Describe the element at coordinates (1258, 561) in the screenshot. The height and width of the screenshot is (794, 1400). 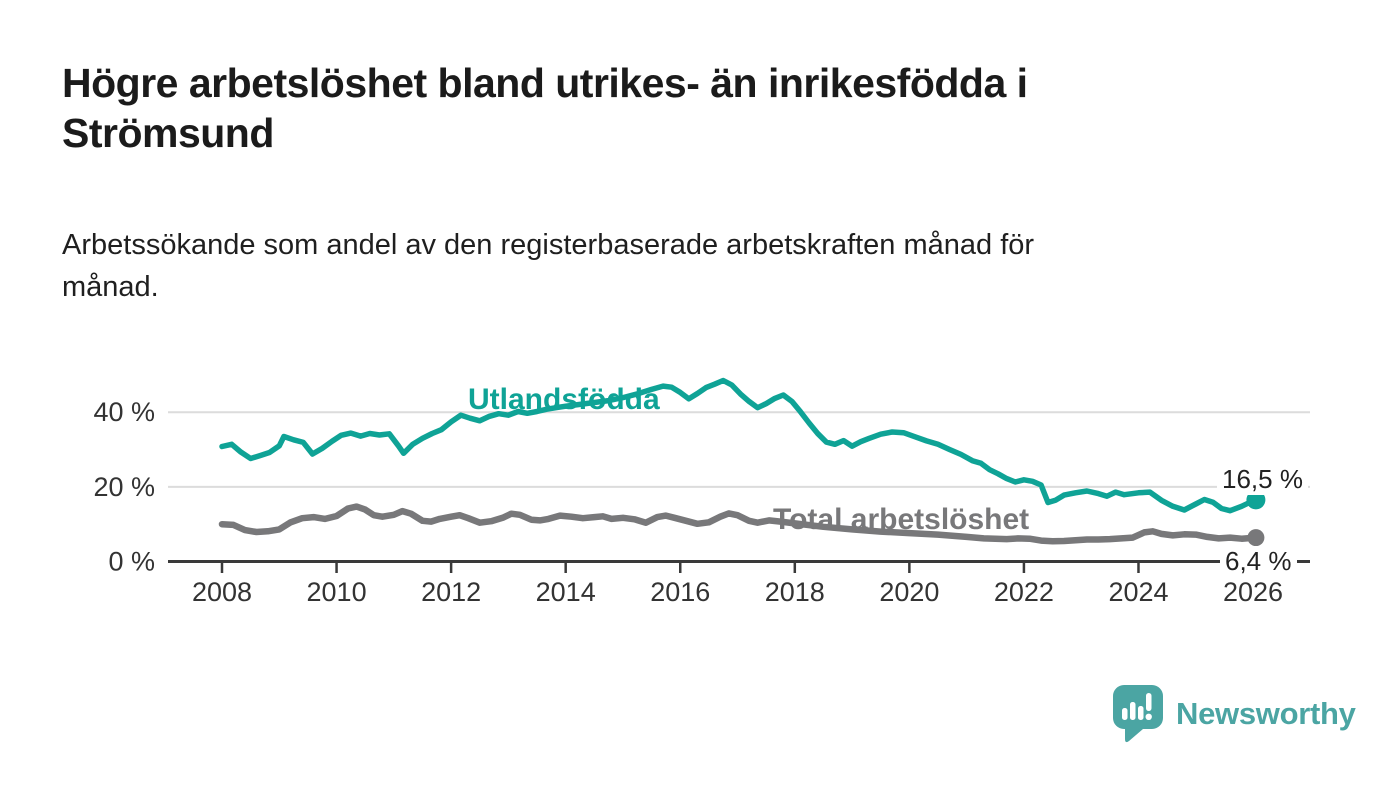
I see `end-value-label-total: 6,4 %` at that location.